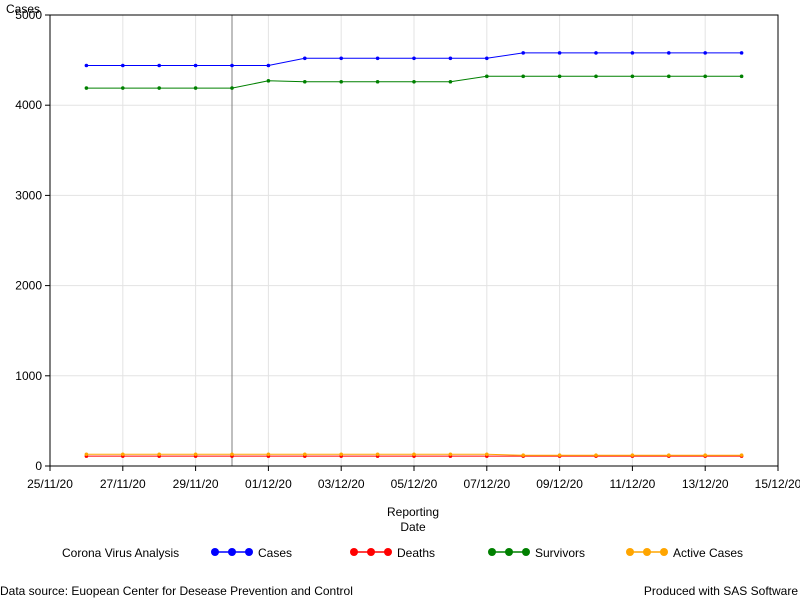  What do you see at coordinates (341, 484) in the screenshot?
I see `x-tick-label: 03/12/20` at bounding box center [341, 484].